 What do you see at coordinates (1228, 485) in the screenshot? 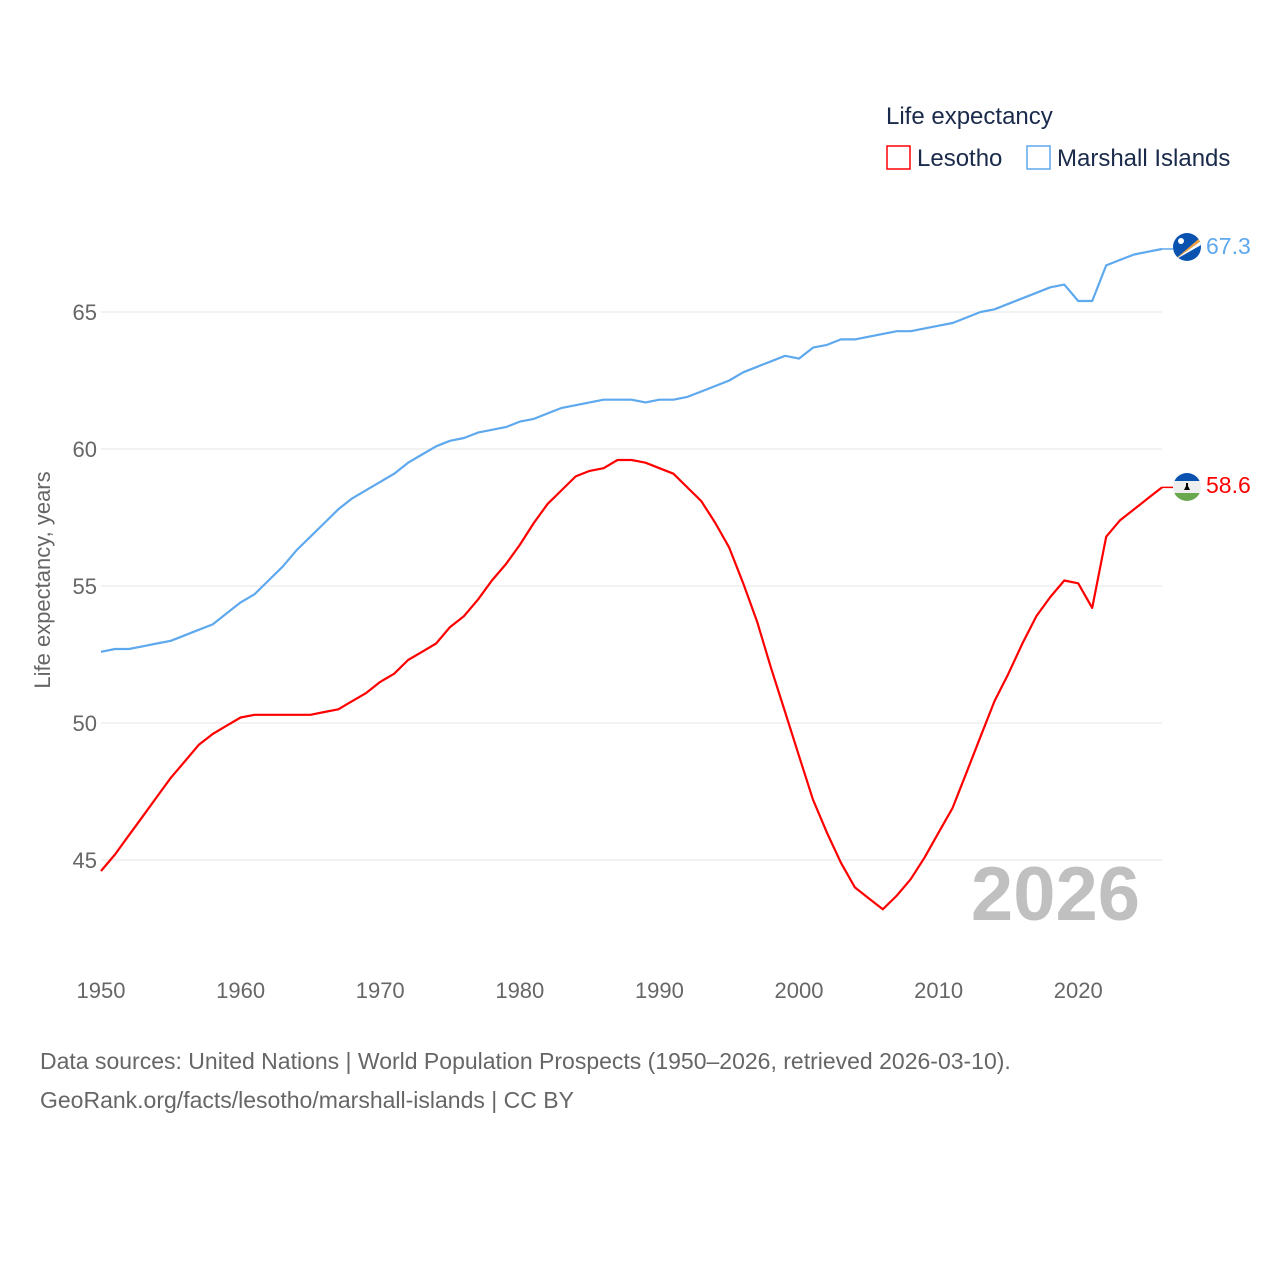
I see `end-label-lesotho: 58.6` at bounding box center [1228, 485].